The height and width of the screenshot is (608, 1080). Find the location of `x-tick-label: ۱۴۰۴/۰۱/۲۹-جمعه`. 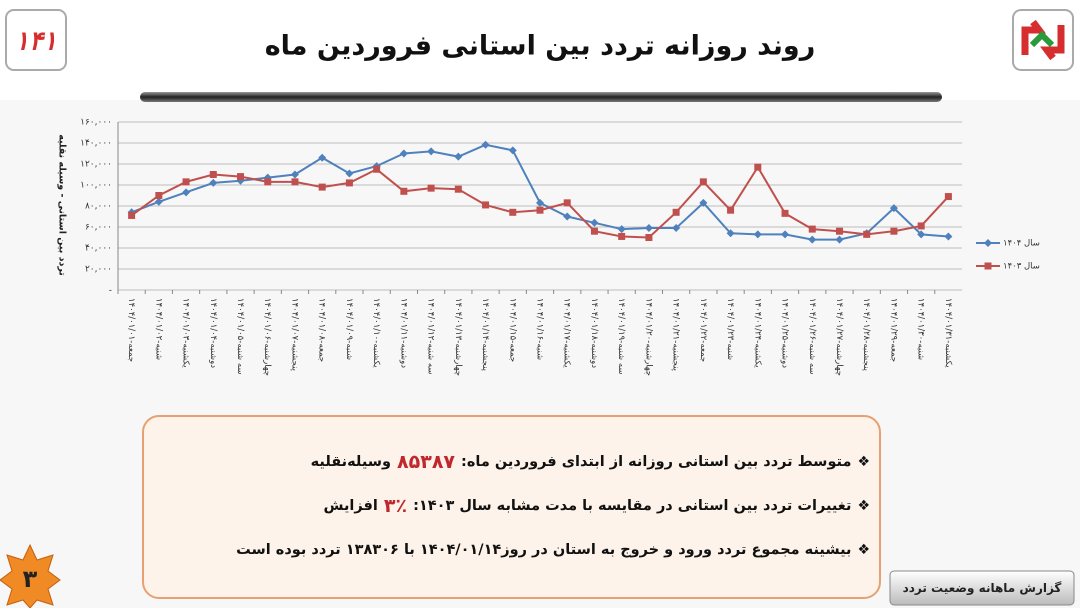

x-tick-label: ۱۴۰۴/۰۱/۲۹-جمعه is located at coordinates (893, 330).